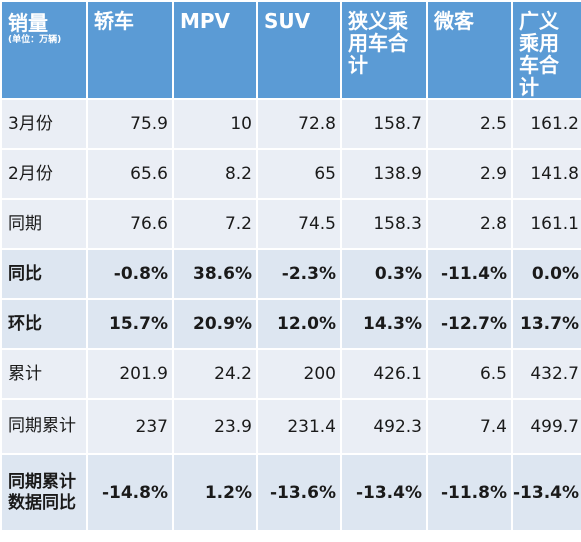 Image resolution: width=581 pixels, height=542 pixels. What do you see at coordinates (28, 23) in the screenshot?
I see `corner-title: 销量` at bounding box center [28, 23].